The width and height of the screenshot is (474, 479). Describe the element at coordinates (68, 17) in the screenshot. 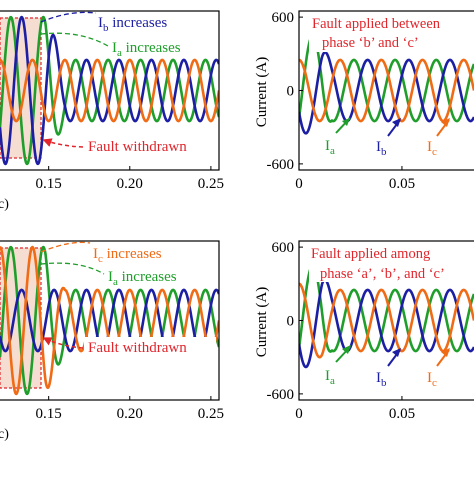

I see `ib-leader-line` at that location.